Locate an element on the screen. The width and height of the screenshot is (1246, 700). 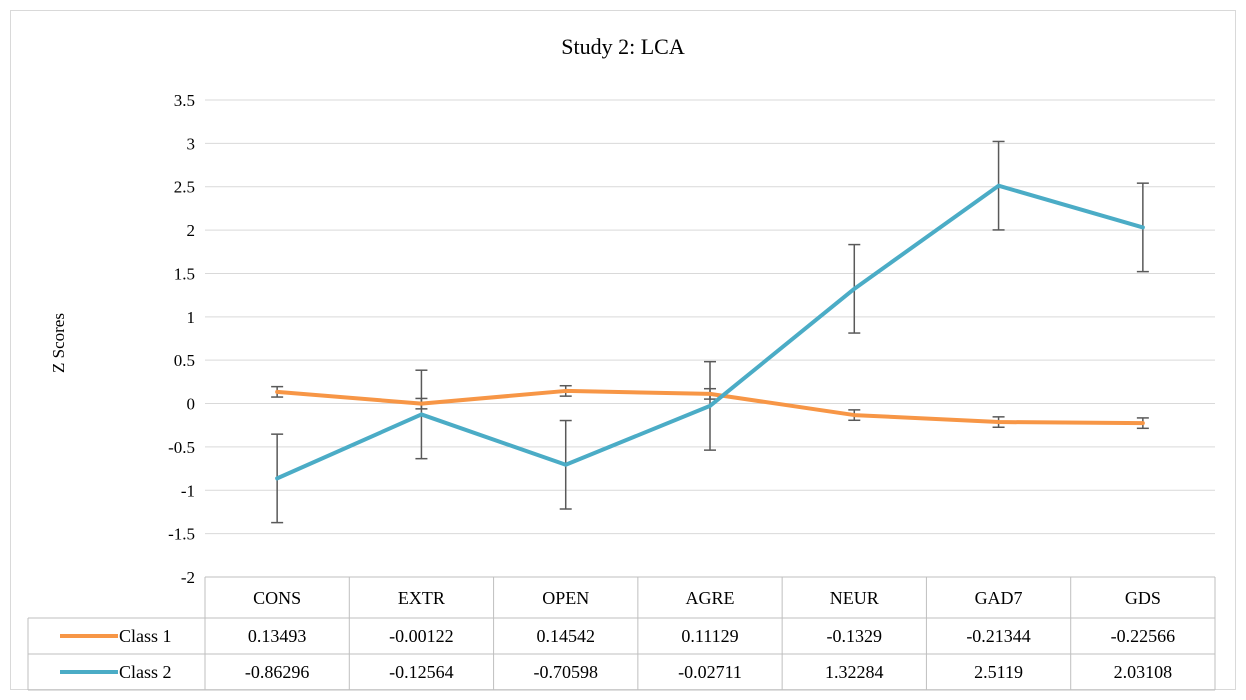
data-label: 0.13493 is located at coordinates (277, 636).